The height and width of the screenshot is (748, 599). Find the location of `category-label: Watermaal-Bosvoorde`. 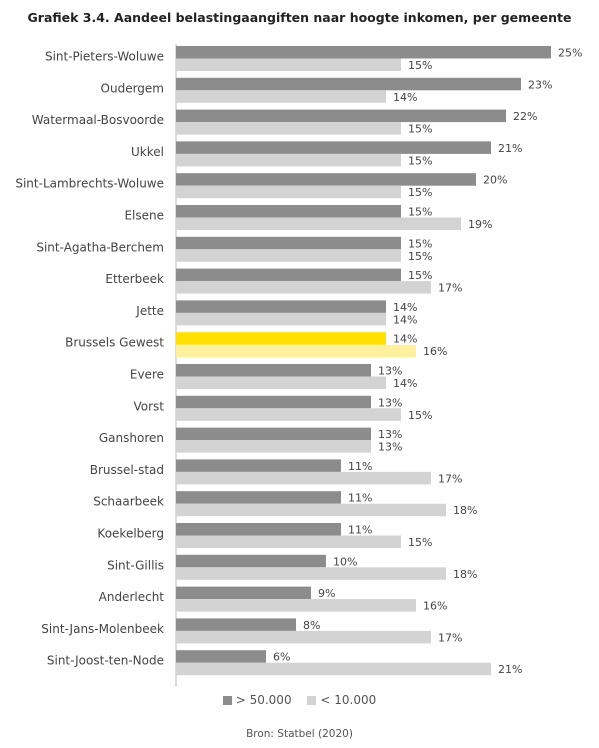

category-label: Watermaal-Bosvoorde is located at coordinates (98, 120).